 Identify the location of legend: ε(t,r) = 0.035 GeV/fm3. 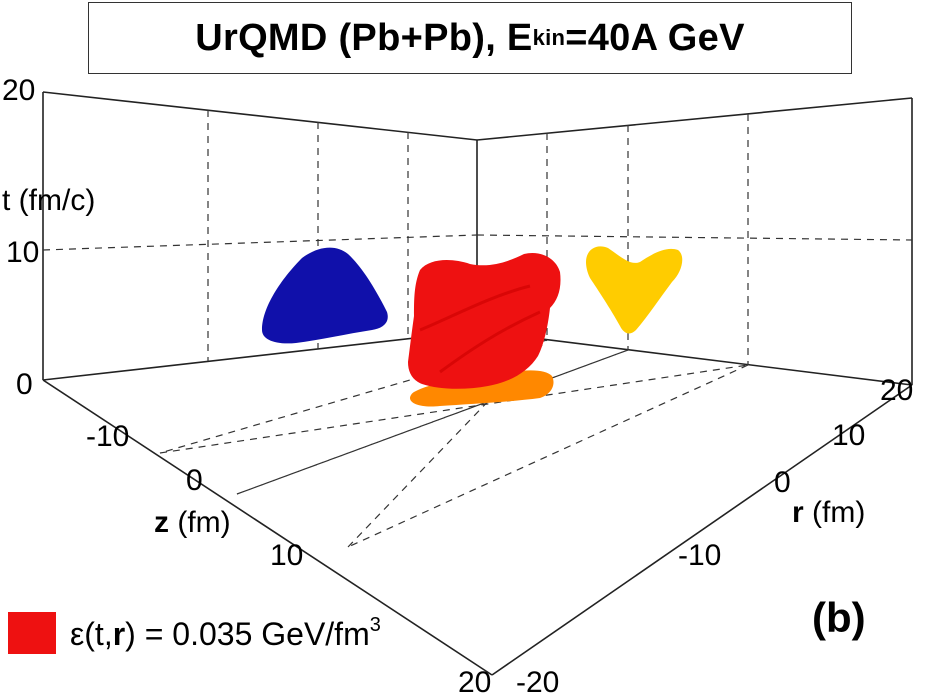
(194, 633).